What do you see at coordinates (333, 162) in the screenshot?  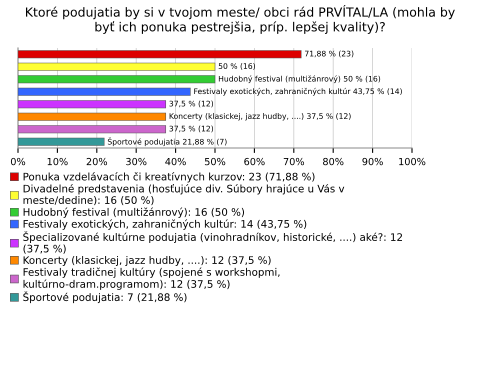 I see `x-tick-label: 80%` at bounding box center [333, 162].